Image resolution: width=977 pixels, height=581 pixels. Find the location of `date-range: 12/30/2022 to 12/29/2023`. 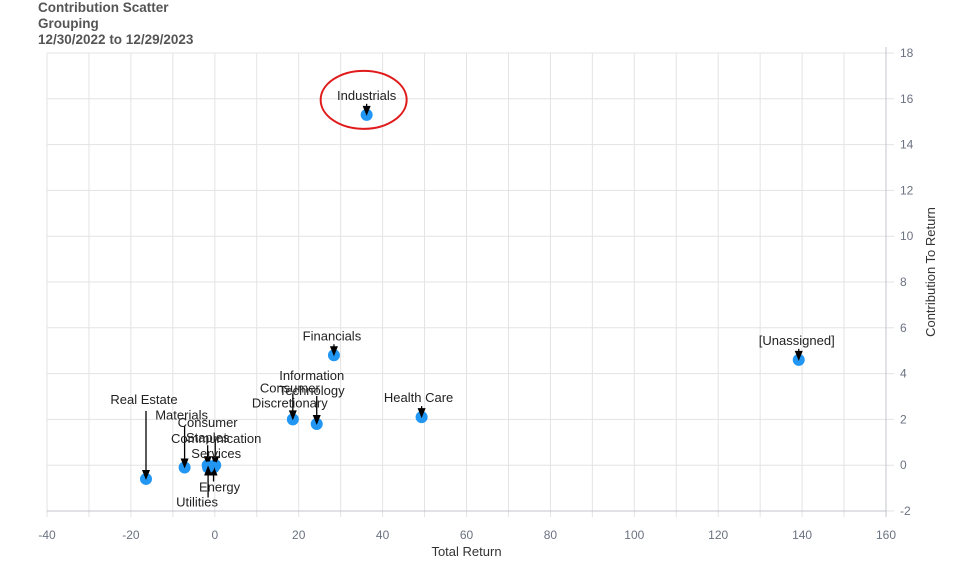

date-range: 12/30/2022 to 12/29/2023 is located at coordinates (116, 39).